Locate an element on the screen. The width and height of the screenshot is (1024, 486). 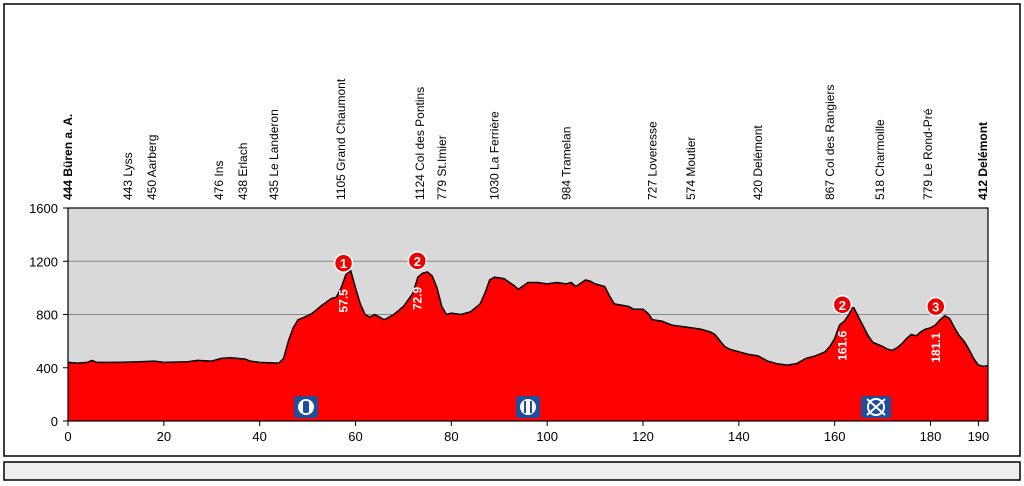
place-label: 574 Moutier is located at coordinates (691, 168).